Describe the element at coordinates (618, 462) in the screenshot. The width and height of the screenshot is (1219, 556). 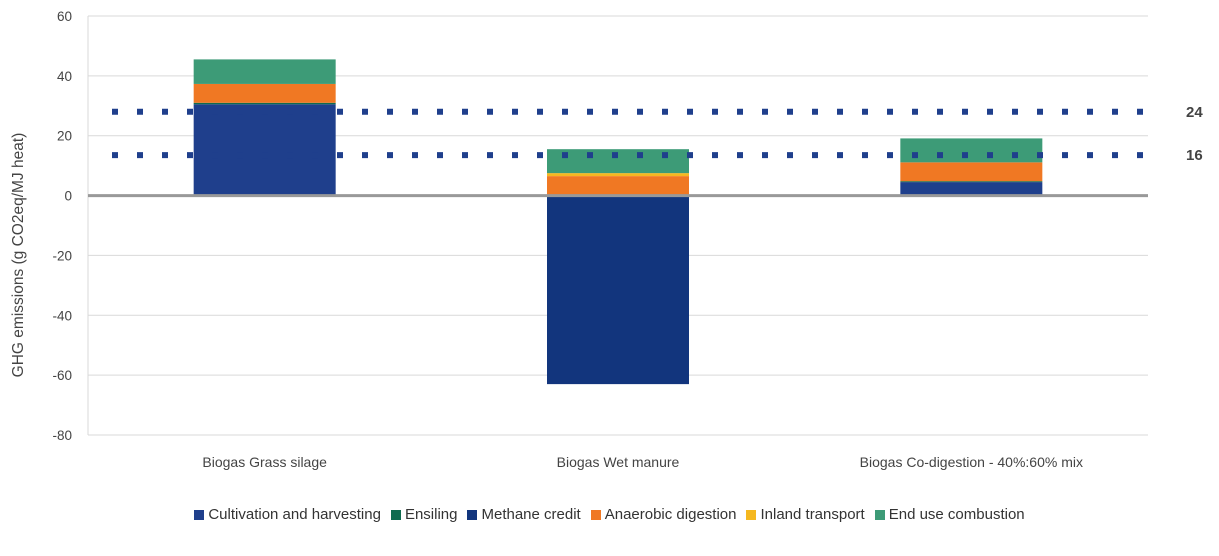
I see `category-label: Biogas Wet manure` at that location.